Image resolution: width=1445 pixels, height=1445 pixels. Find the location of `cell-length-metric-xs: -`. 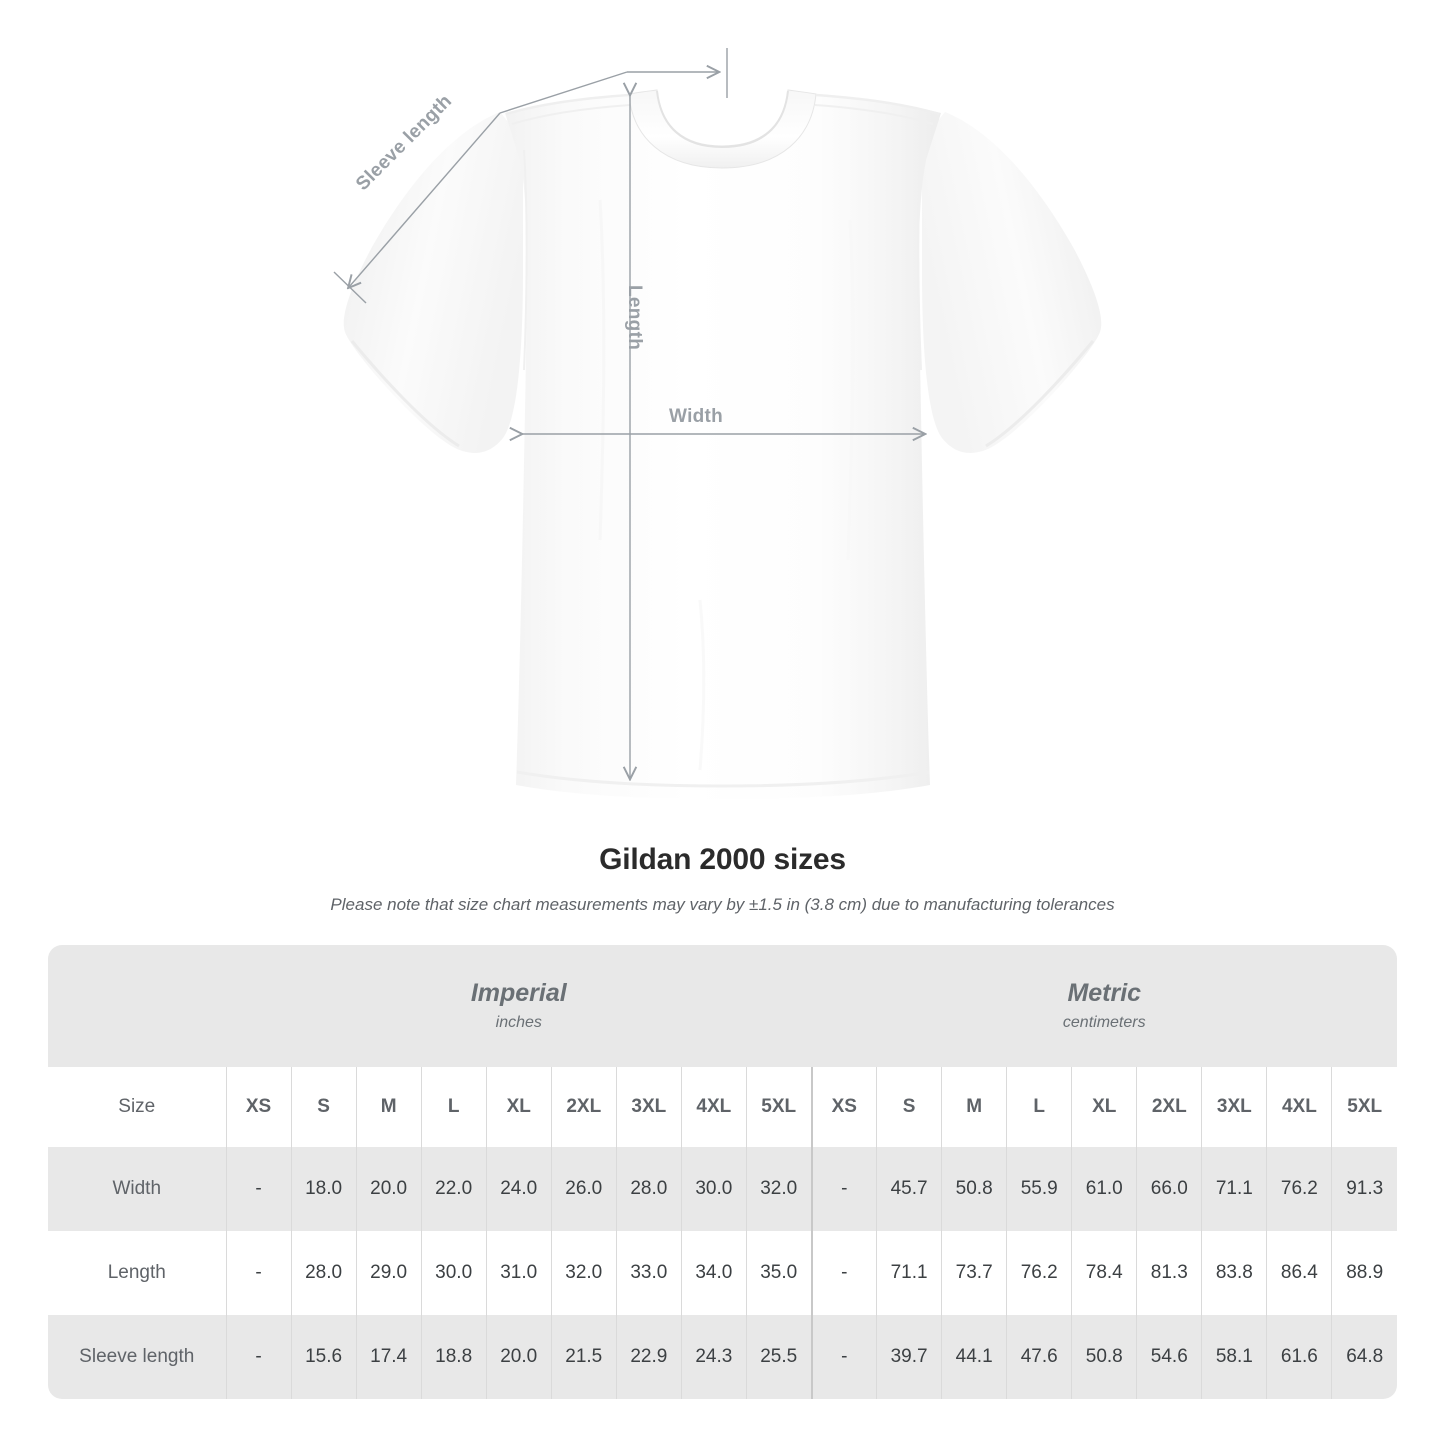

cell-length-metric-xs: - is located at coordinates (843, 1273).